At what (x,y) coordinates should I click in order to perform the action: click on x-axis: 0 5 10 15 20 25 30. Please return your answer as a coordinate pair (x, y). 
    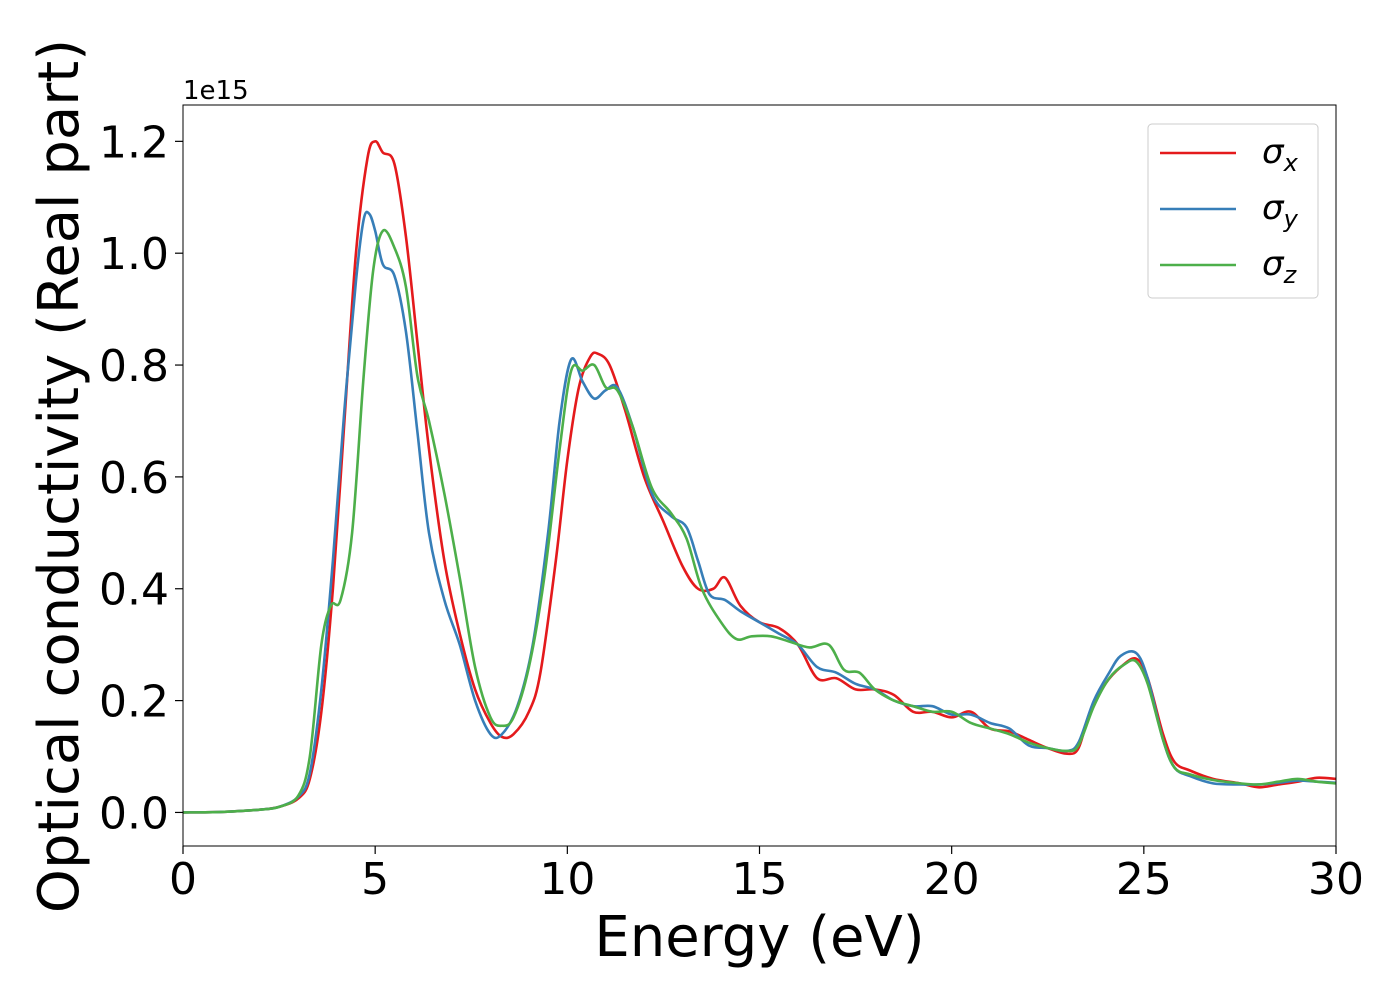
    Looking at the image, I should click on (766, 875).